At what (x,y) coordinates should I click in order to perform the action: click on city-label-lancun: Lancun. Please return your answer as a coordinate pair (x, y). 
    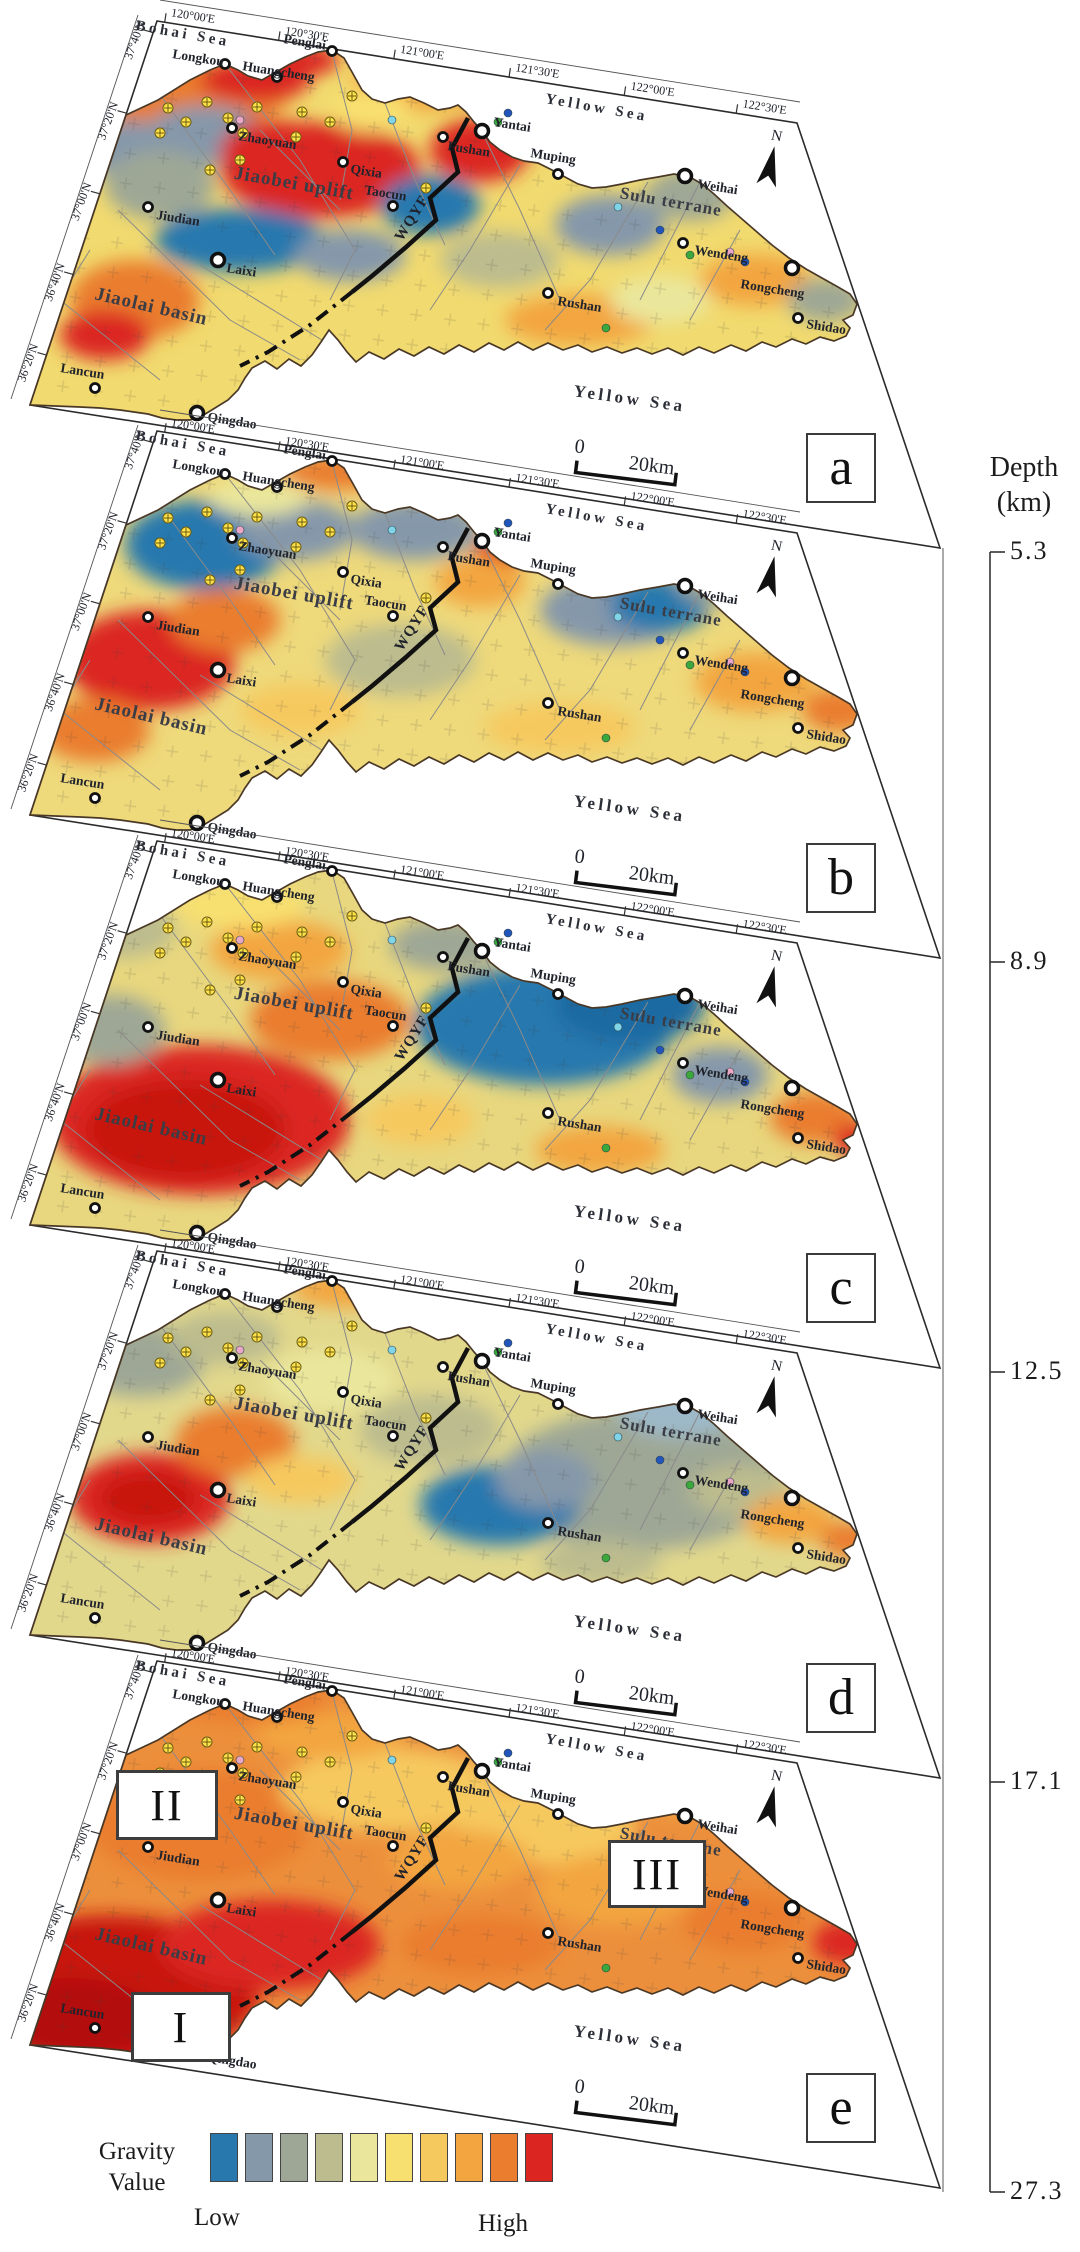
    Looking at the image, I should click on (83, 781).